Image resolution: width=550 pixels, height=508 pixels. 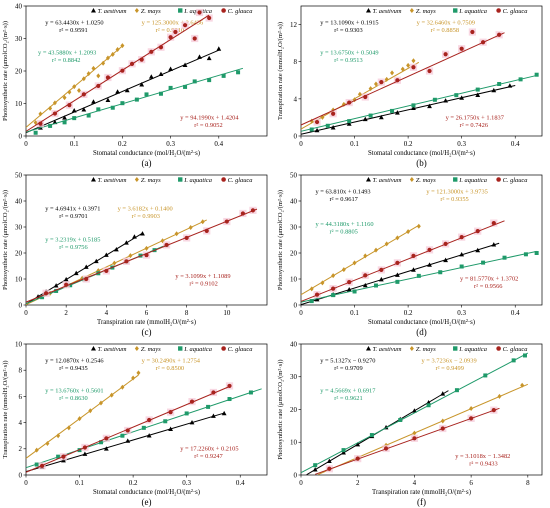 I want to click on r-squared: r² = 0.9355, so click(x=454, y=199).